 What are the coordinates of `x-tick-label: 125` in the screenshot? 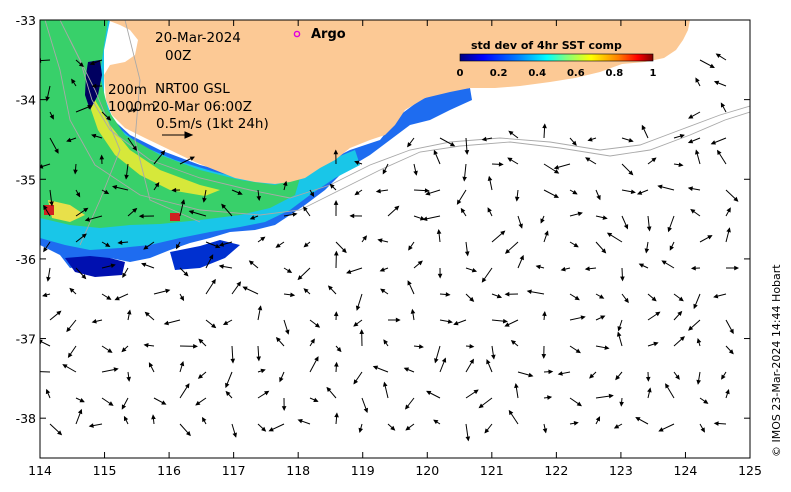 It's located at (750, 470).